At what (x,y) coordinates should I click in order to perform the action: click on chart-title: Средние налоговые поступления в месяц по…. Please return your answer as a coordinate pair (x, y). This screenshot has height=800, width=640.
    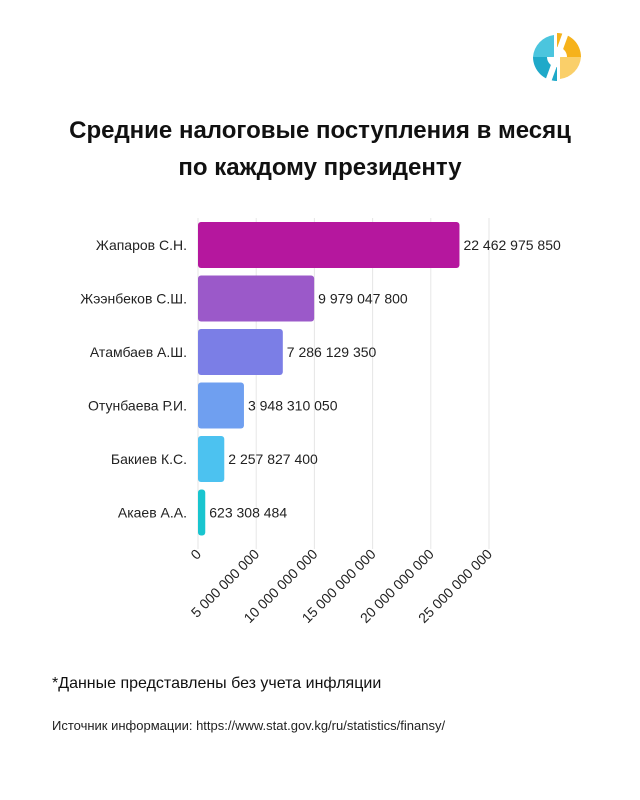
    Looking at the image, I should click on (320, 149).